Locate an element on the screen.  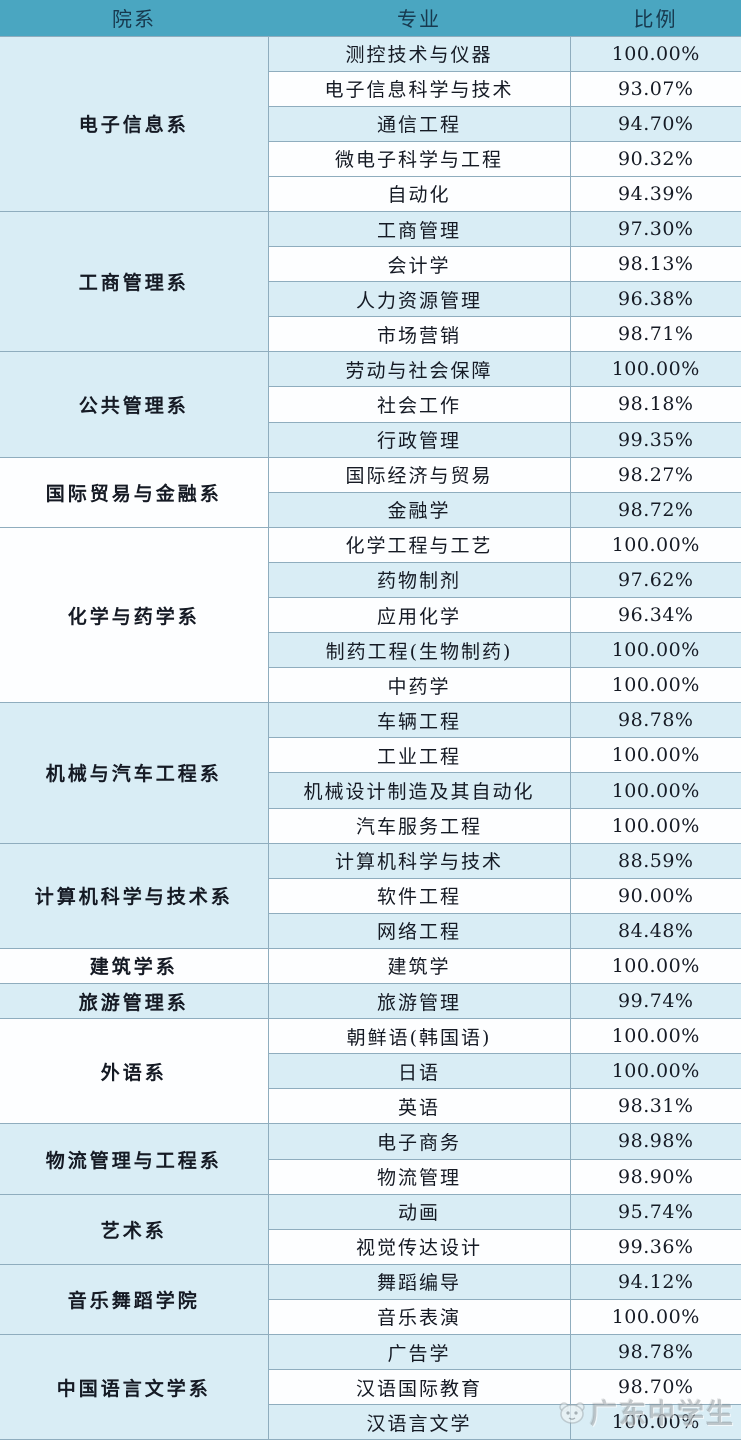
major-cell: 劳动与社会保障 is located at coordinates (419, 369).